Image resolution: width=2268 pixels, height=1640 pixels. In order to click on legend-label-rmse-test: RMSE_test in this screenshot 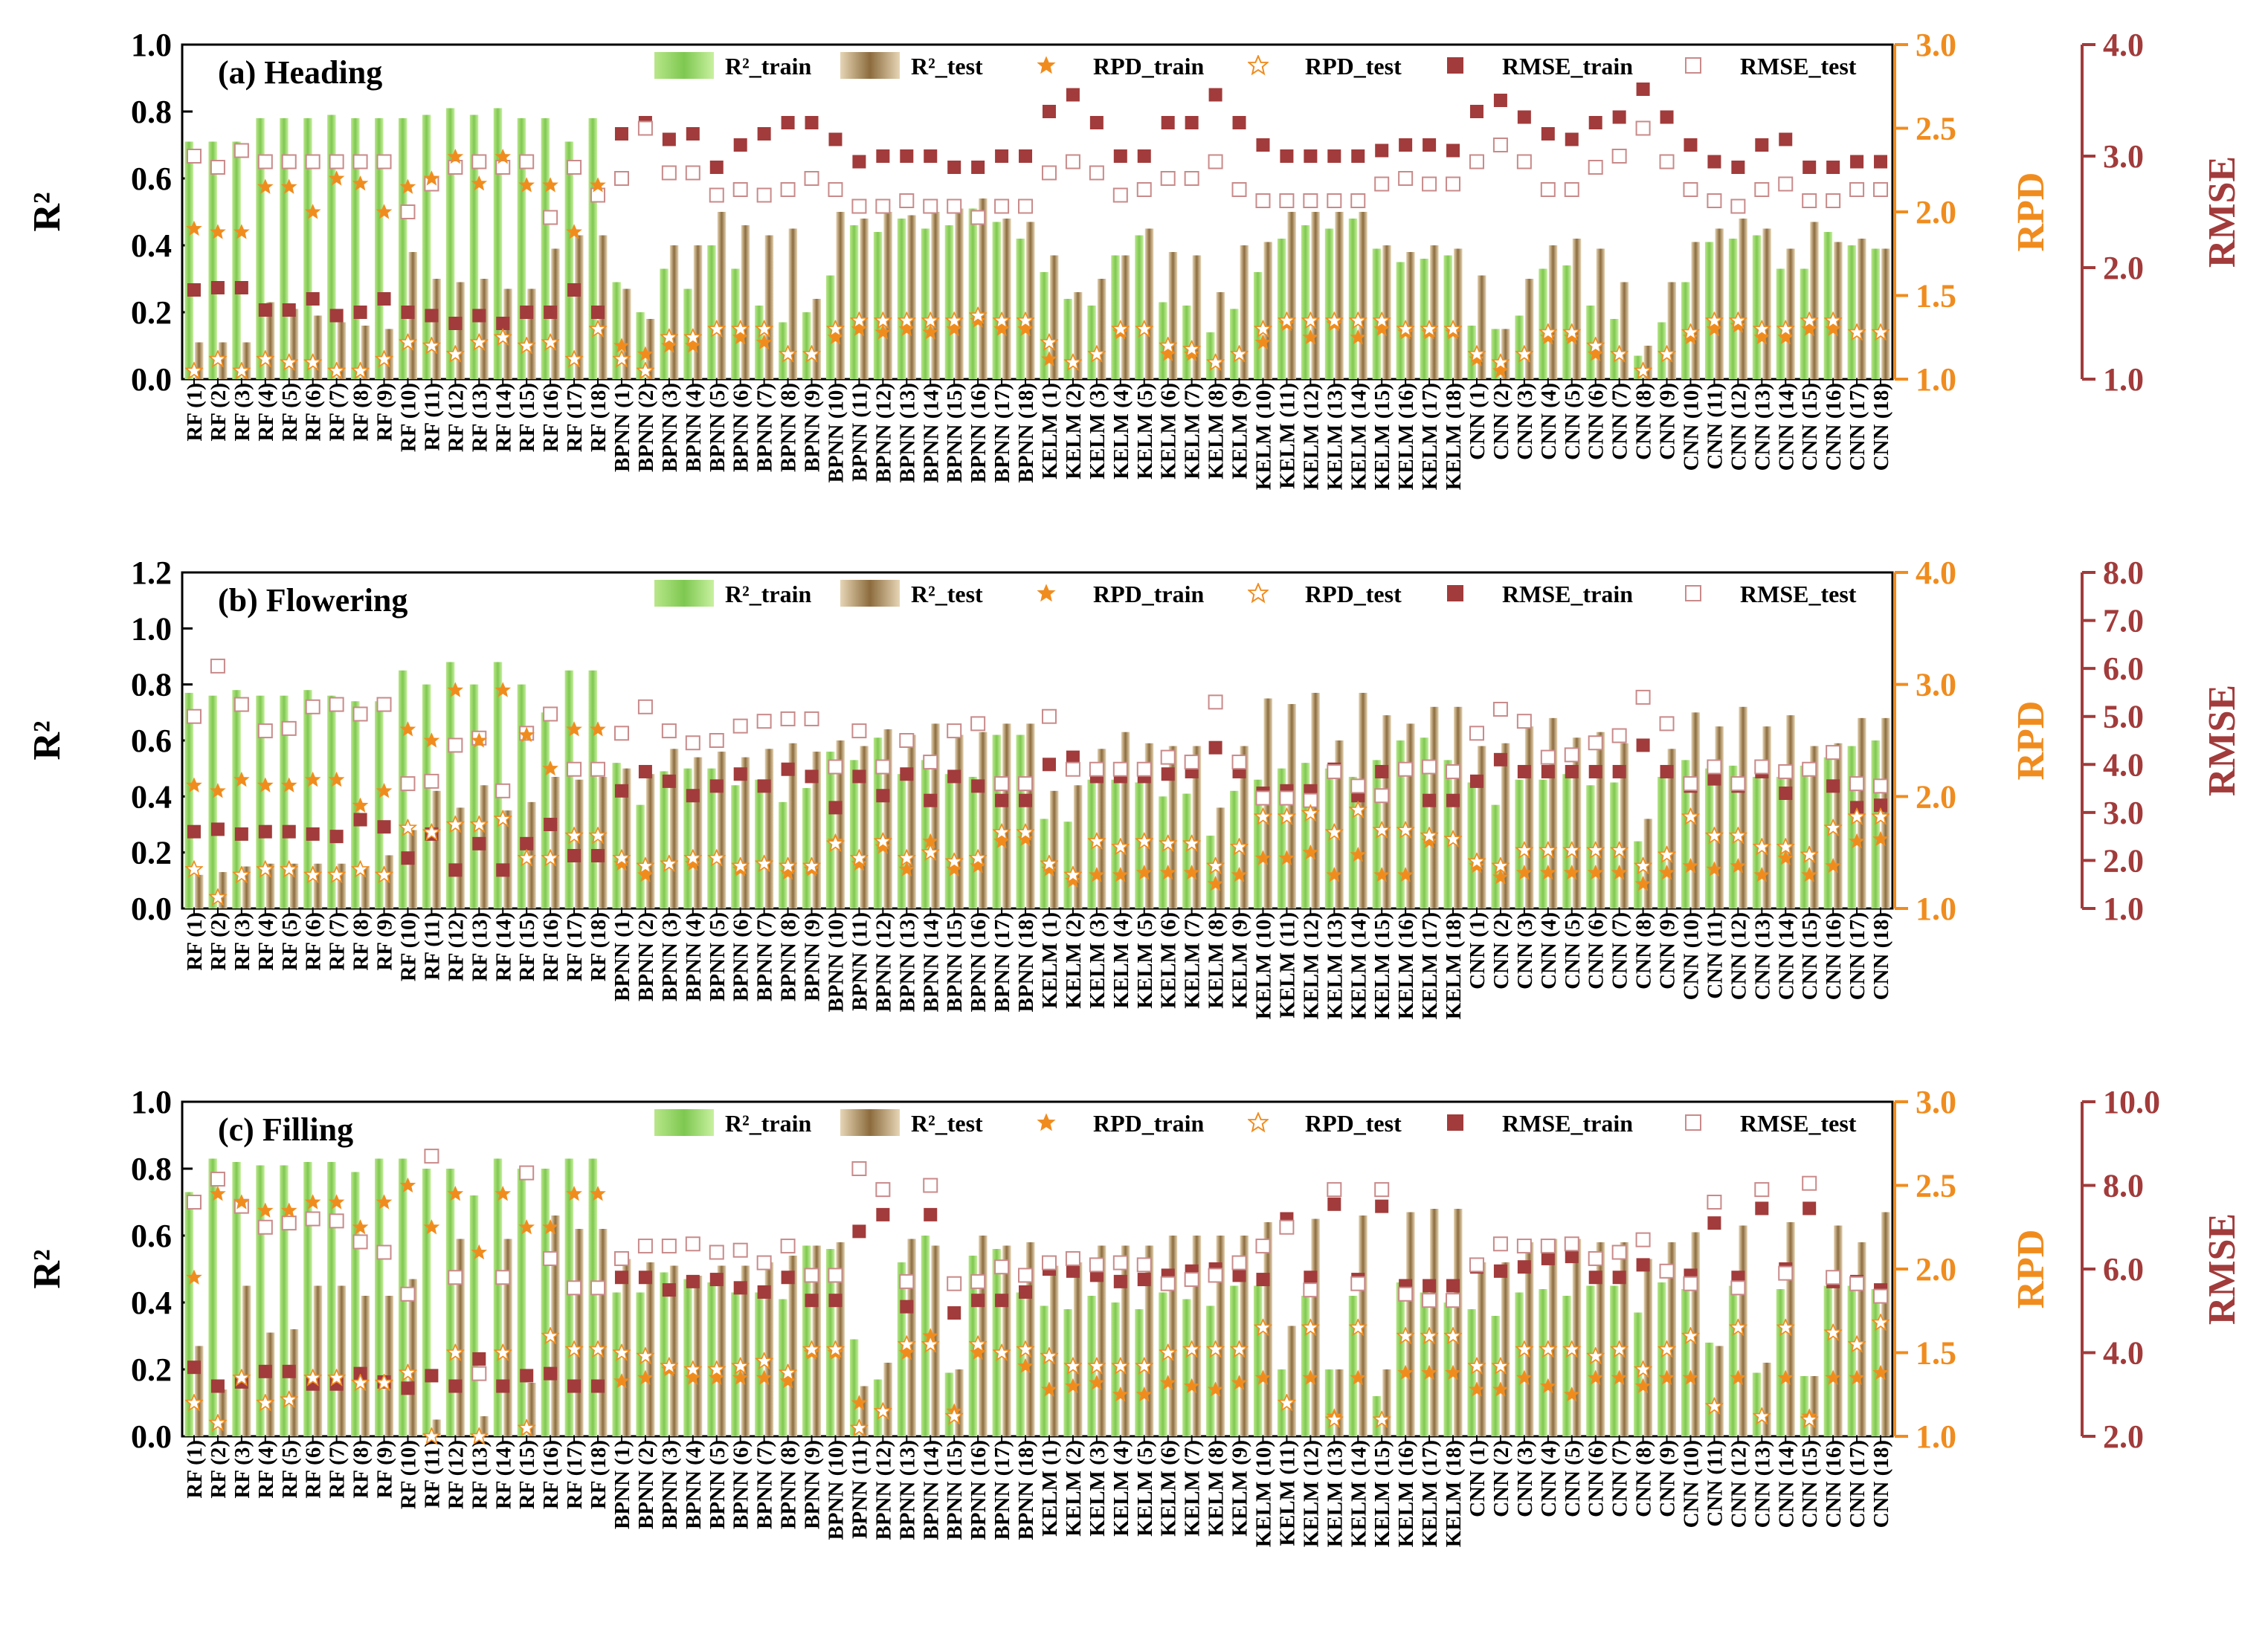, I will do `click(1798, 1124)`.